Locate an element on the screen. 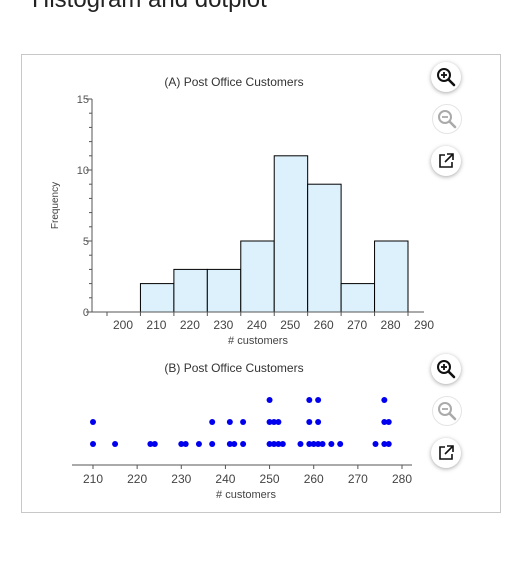 This screenshot has height=565, width=518. x-tick-label: 250 is located at coordinates (290, 325).